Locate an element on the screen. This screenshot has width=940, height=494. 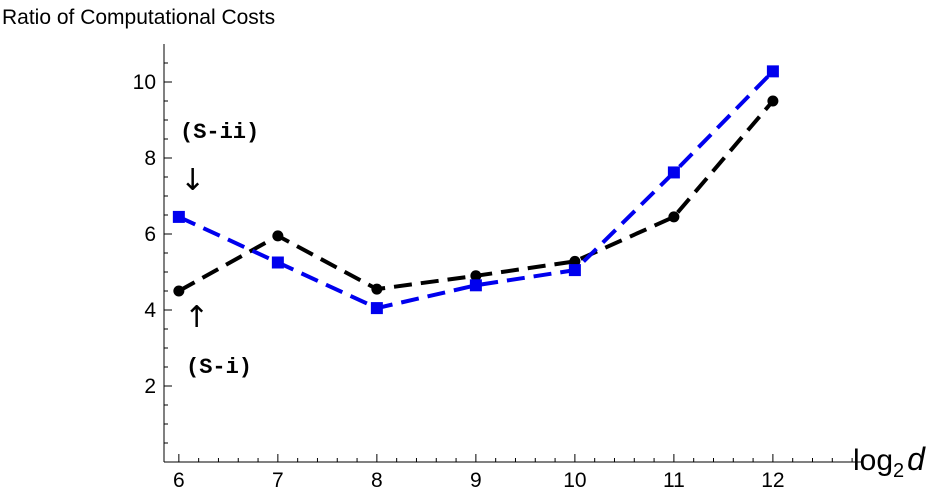
x-tick-label: 11 is located at coordinates (674, 480).